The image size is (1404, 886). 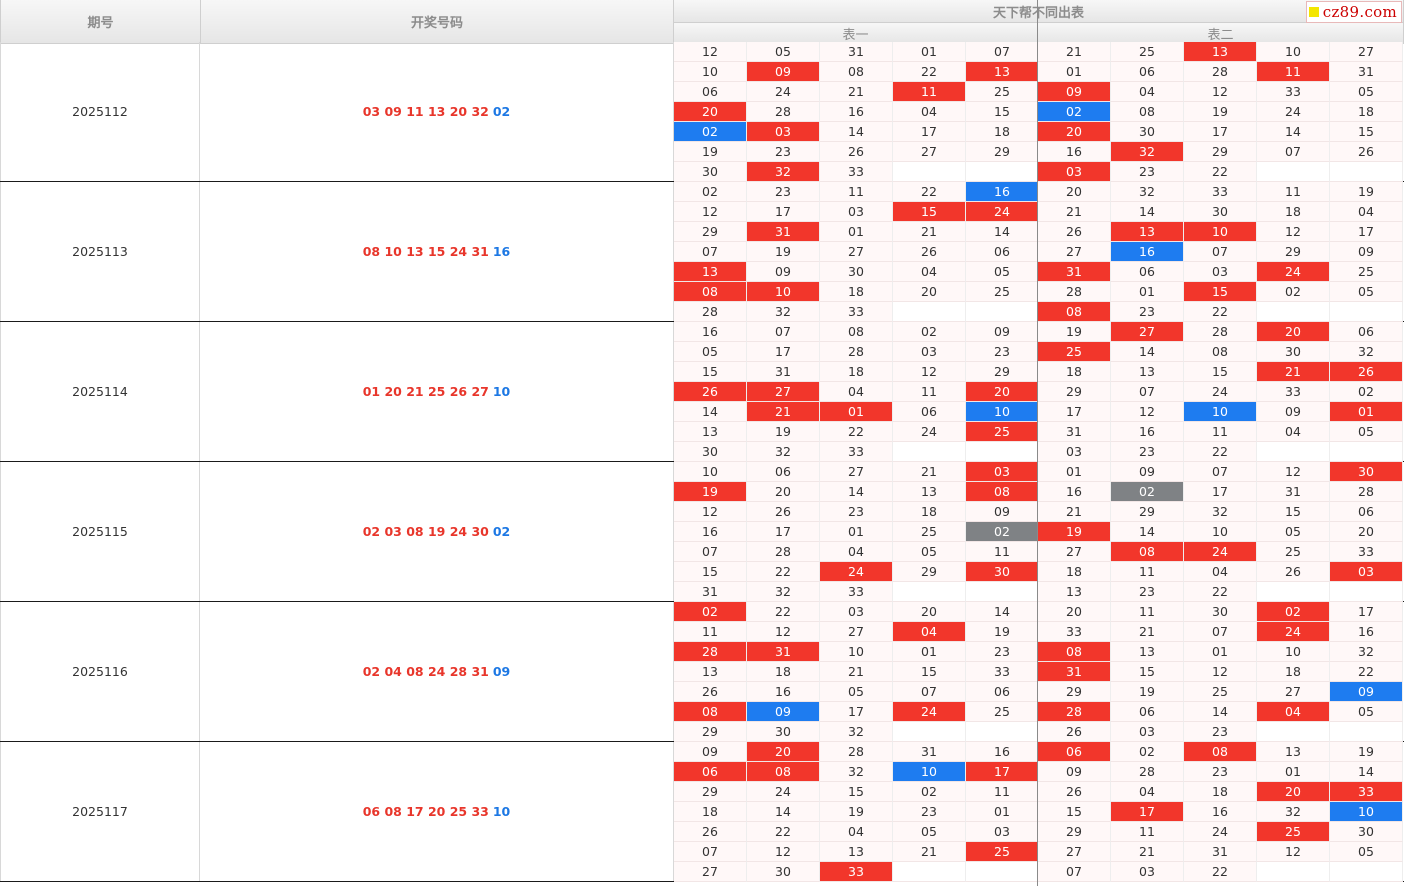 I want to click on blue-ball: 09, so click(x=501, y=671).